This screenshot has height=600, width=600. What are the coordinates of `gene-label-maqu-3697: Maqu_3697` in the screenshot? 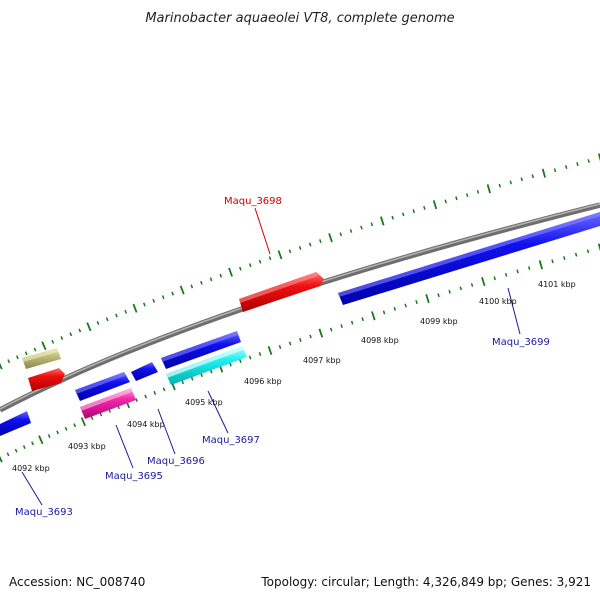 It's located at (231, 440).